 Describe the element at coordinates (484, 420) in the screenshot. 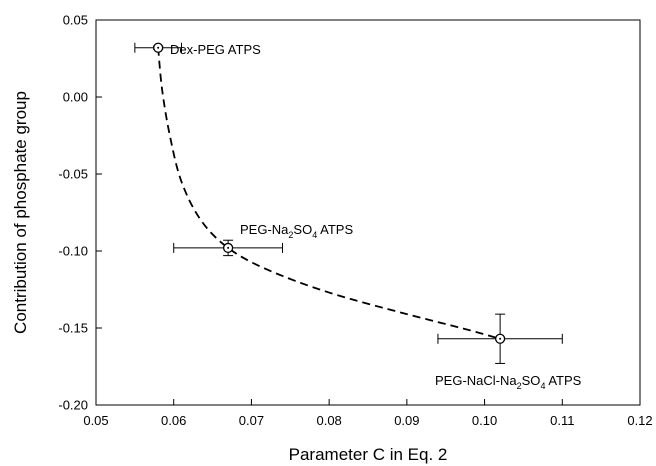

I see `x-tick-label: 0.10` at that location.